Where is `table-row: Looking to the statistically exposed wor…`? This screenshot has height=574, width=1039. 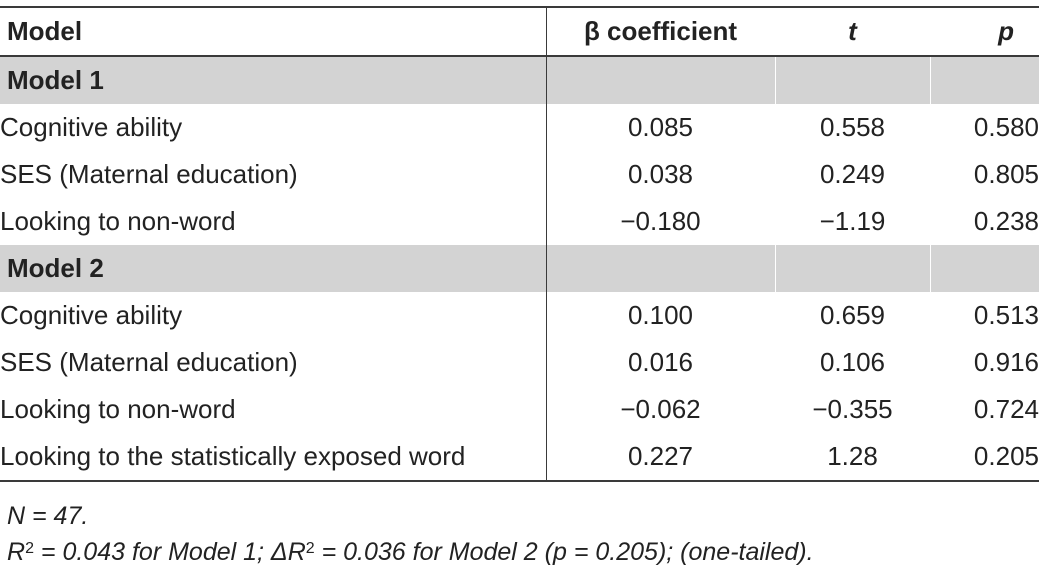 table-row: Looking to the statistically exposed wor… is located at coordinates (519, 457).